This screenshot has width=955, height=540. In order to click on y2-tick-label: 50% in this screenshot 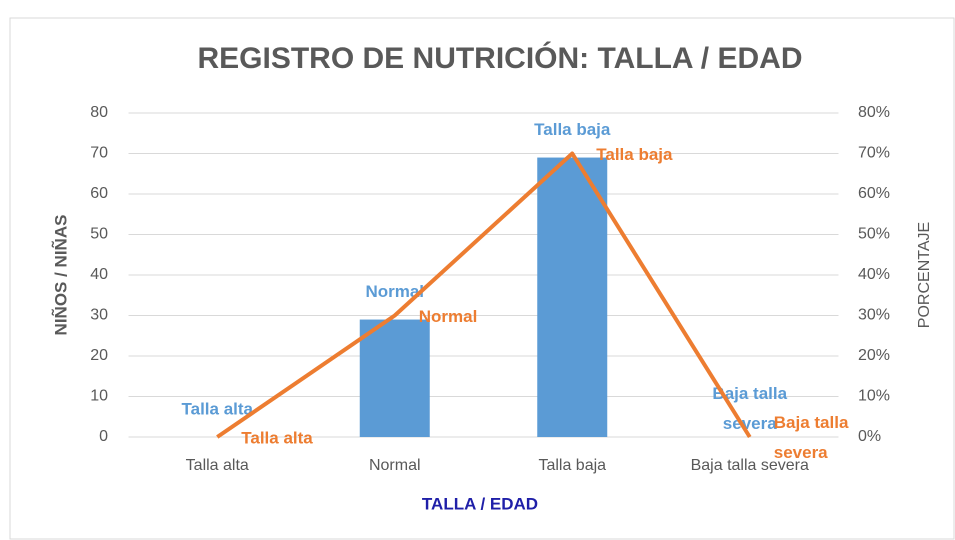, I will do `click(874, 234)`.